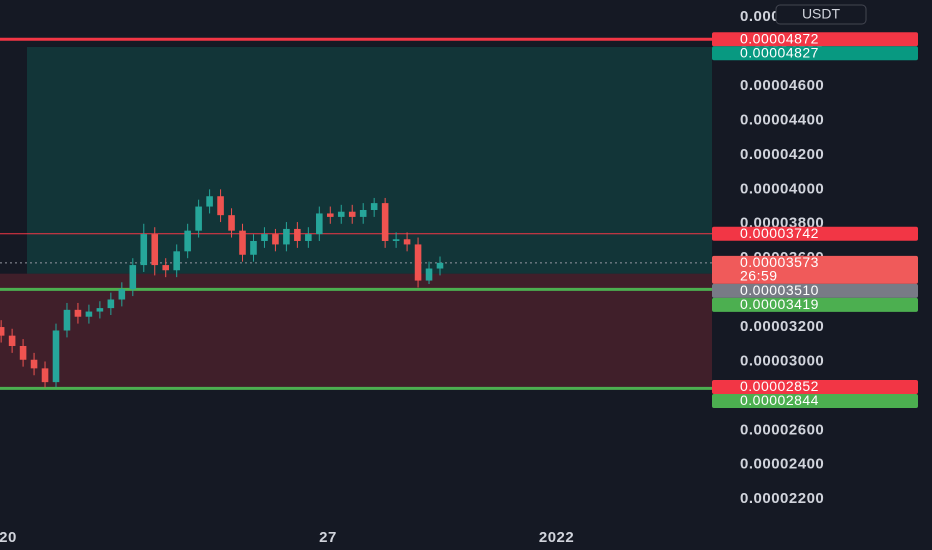  What do you see at coordinates (782, 464) in the screenshot?
I see `y-tick-label: 0.00002400` at bounding box center [782, 464].